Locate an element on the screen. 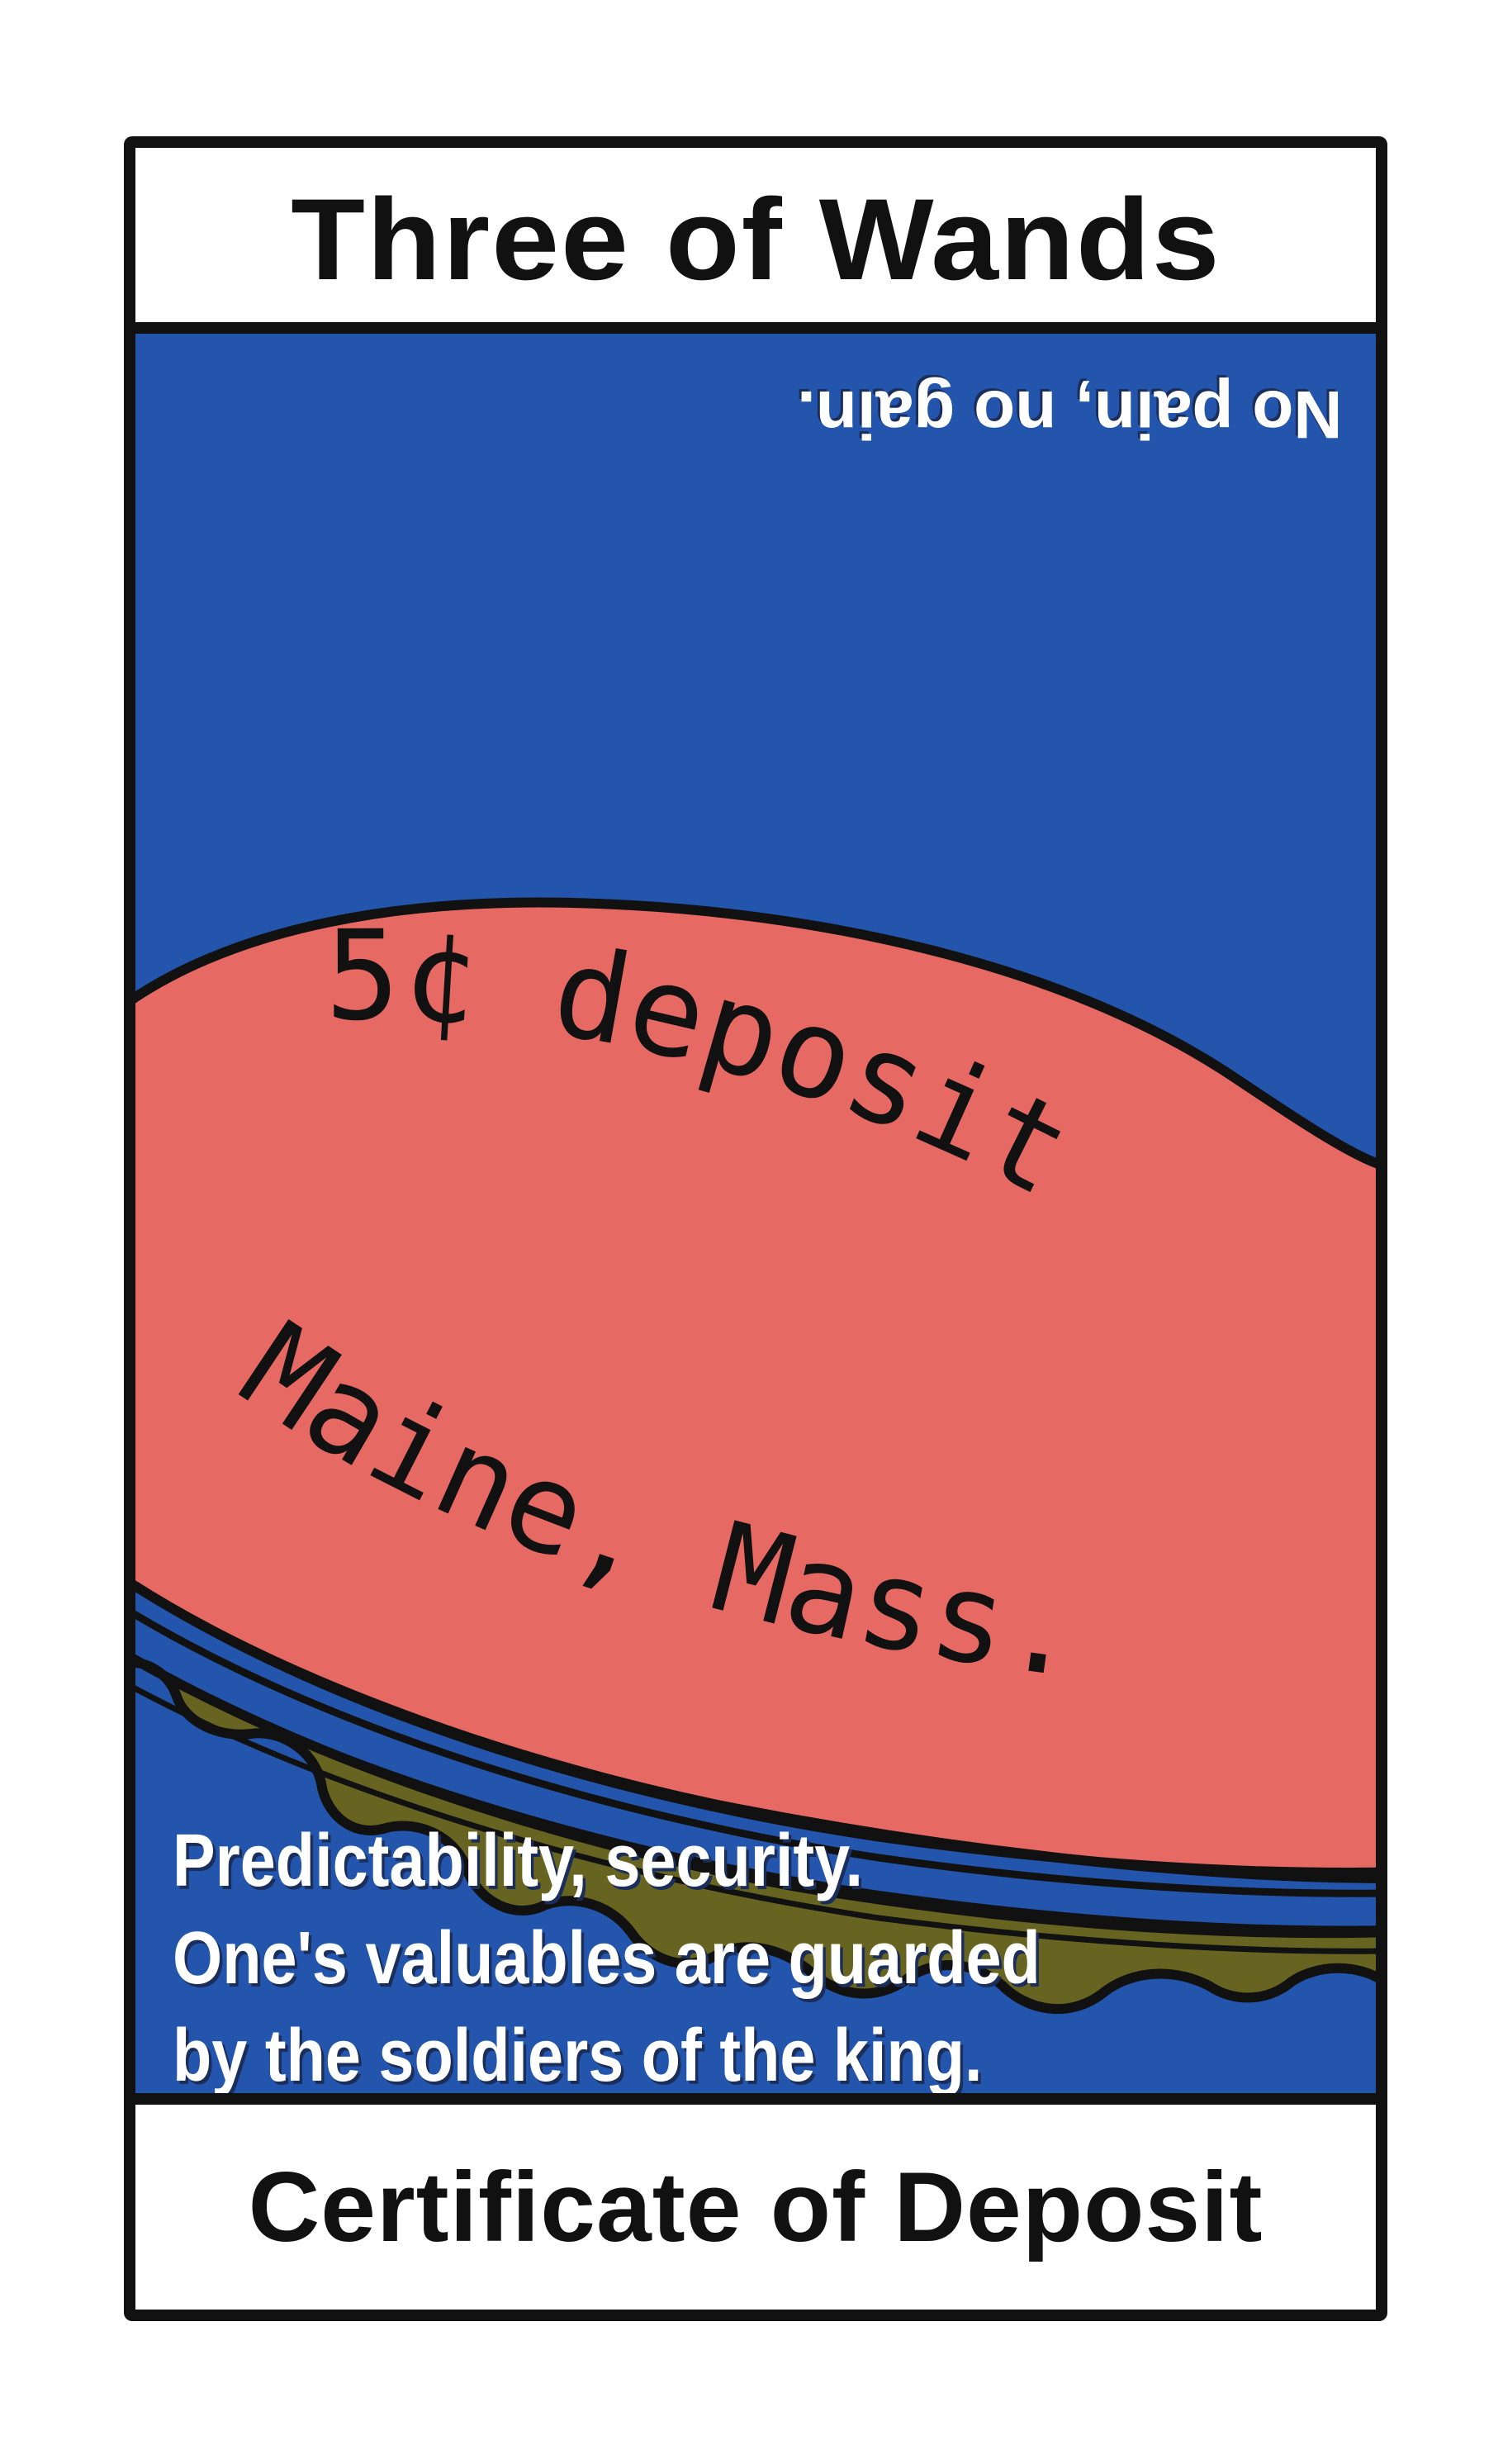 This screenshot has height=2464, width=1503. cap-rim is located at coordinates (755, 1834).